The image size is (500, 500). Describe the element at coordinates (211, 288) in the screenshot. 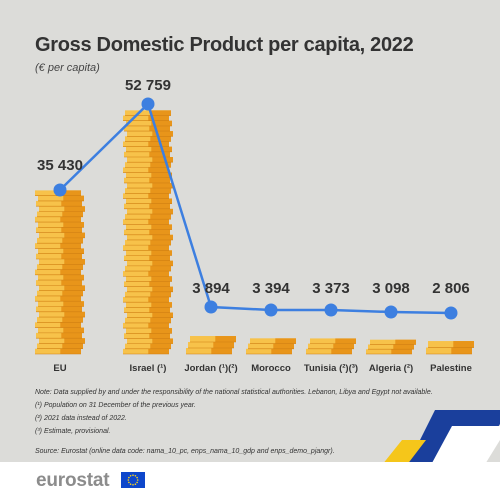

I see `value-label: 3 894` at that location.